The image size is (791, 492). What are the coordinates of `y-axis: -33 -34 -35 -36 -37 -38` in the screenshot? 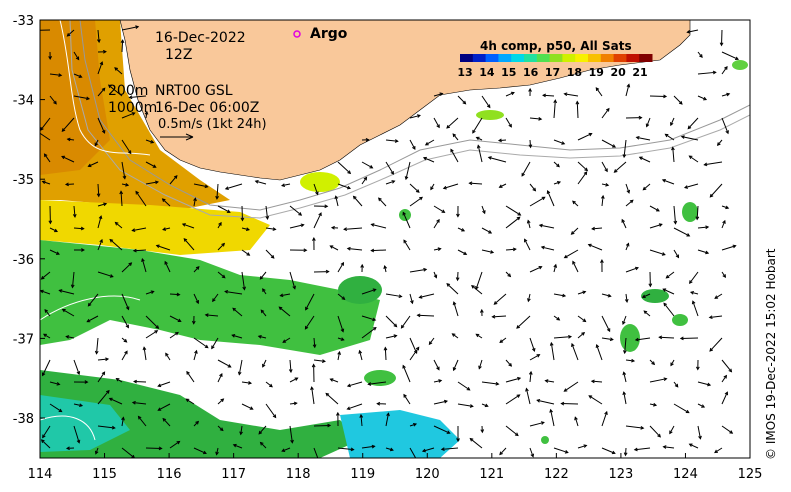 It's located at (29, 220).